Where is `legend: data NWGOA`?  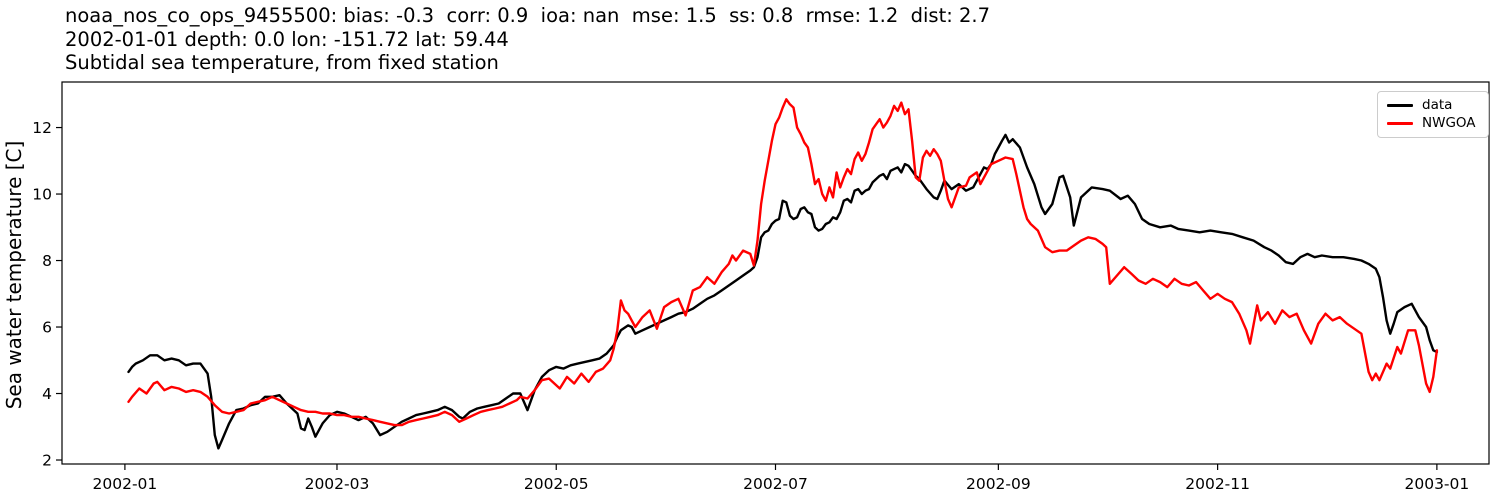 legend: data NWGOA is located at coordinates (1433, 114).